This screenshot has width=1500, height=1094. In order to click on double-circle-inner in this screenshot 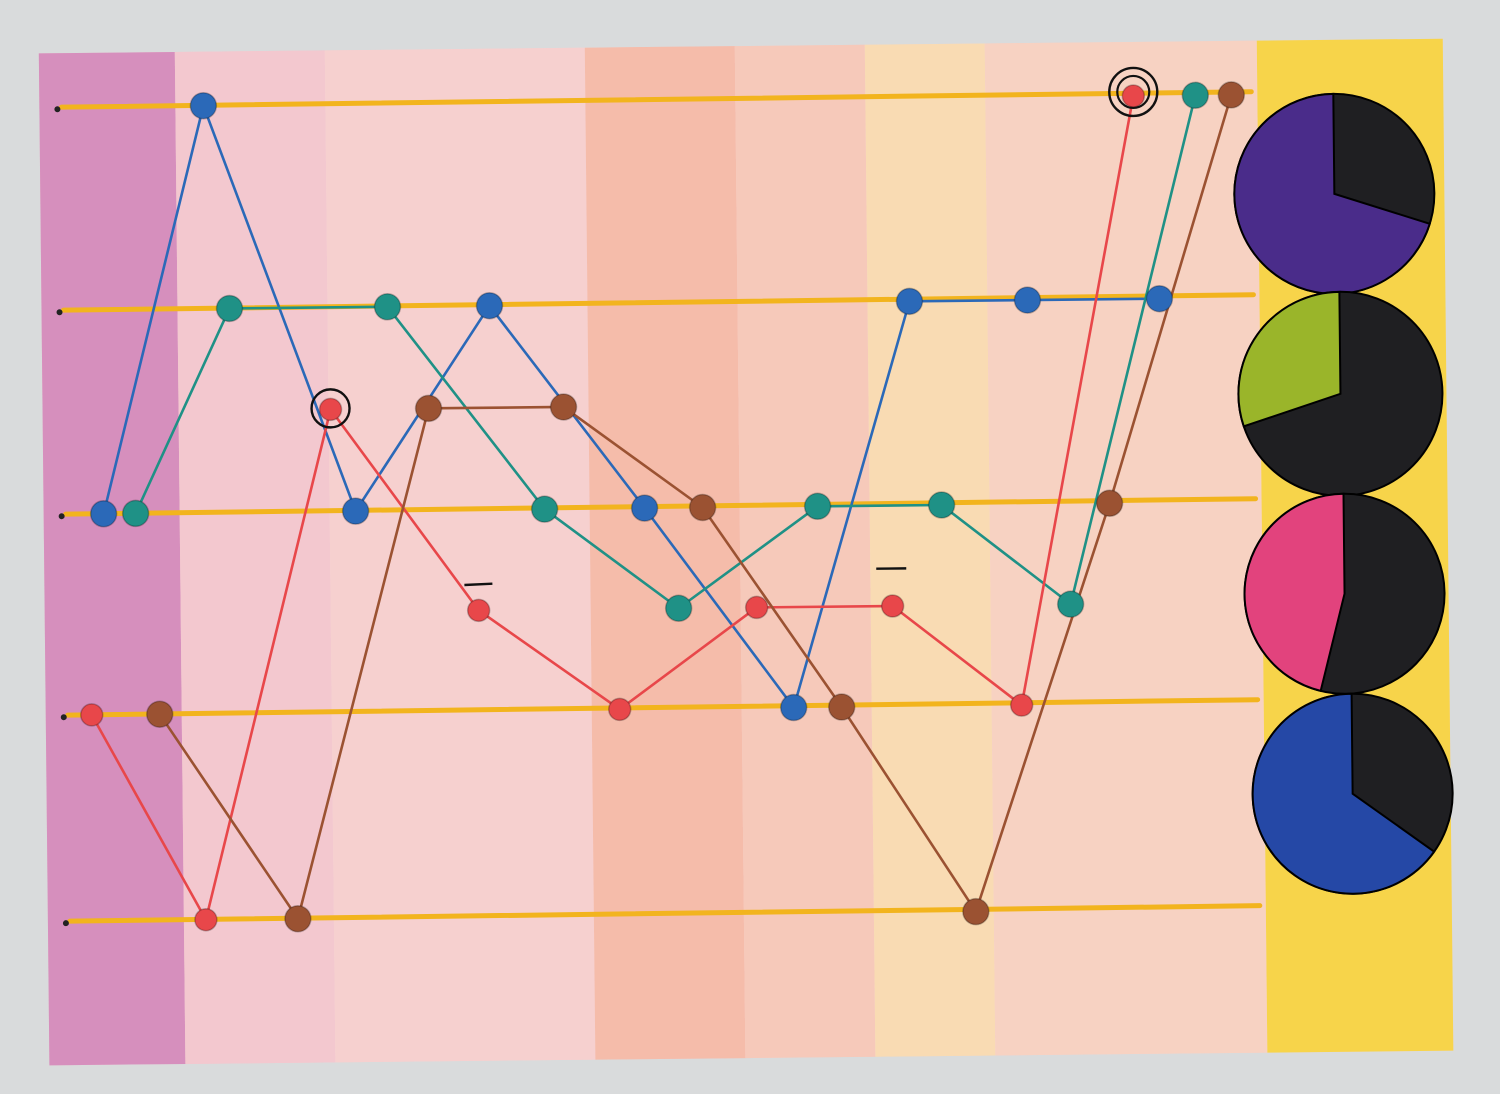, I will do `click(1133, 92)`.